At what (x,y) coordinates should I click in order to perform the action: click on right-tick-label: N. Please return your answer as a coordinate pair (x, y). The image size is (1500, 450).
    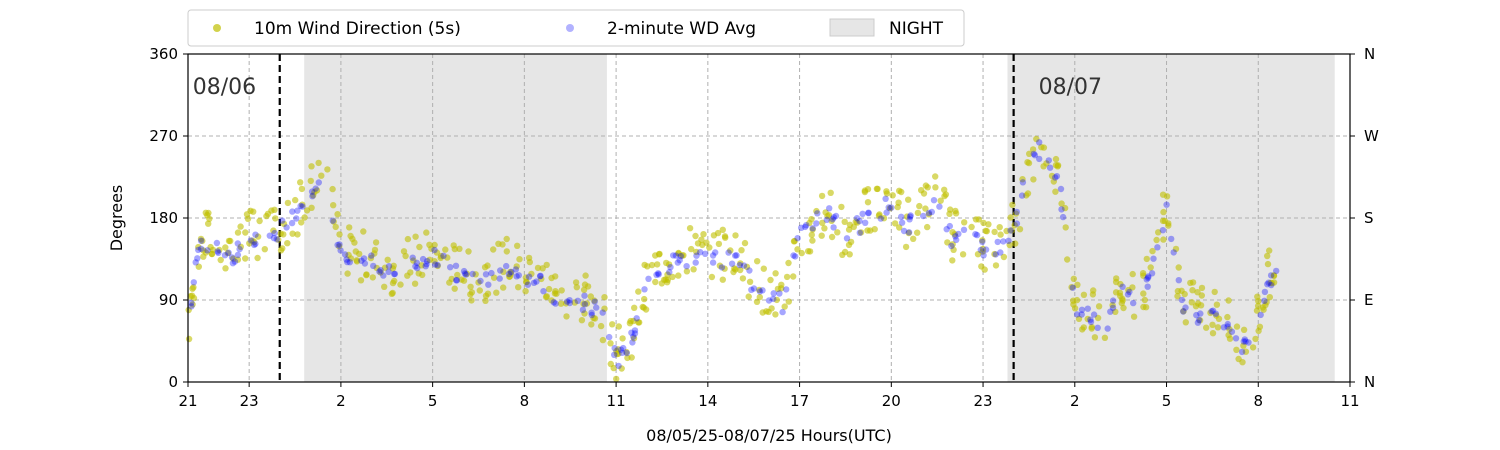
    Looking at the image, I should click on (1369, 382).